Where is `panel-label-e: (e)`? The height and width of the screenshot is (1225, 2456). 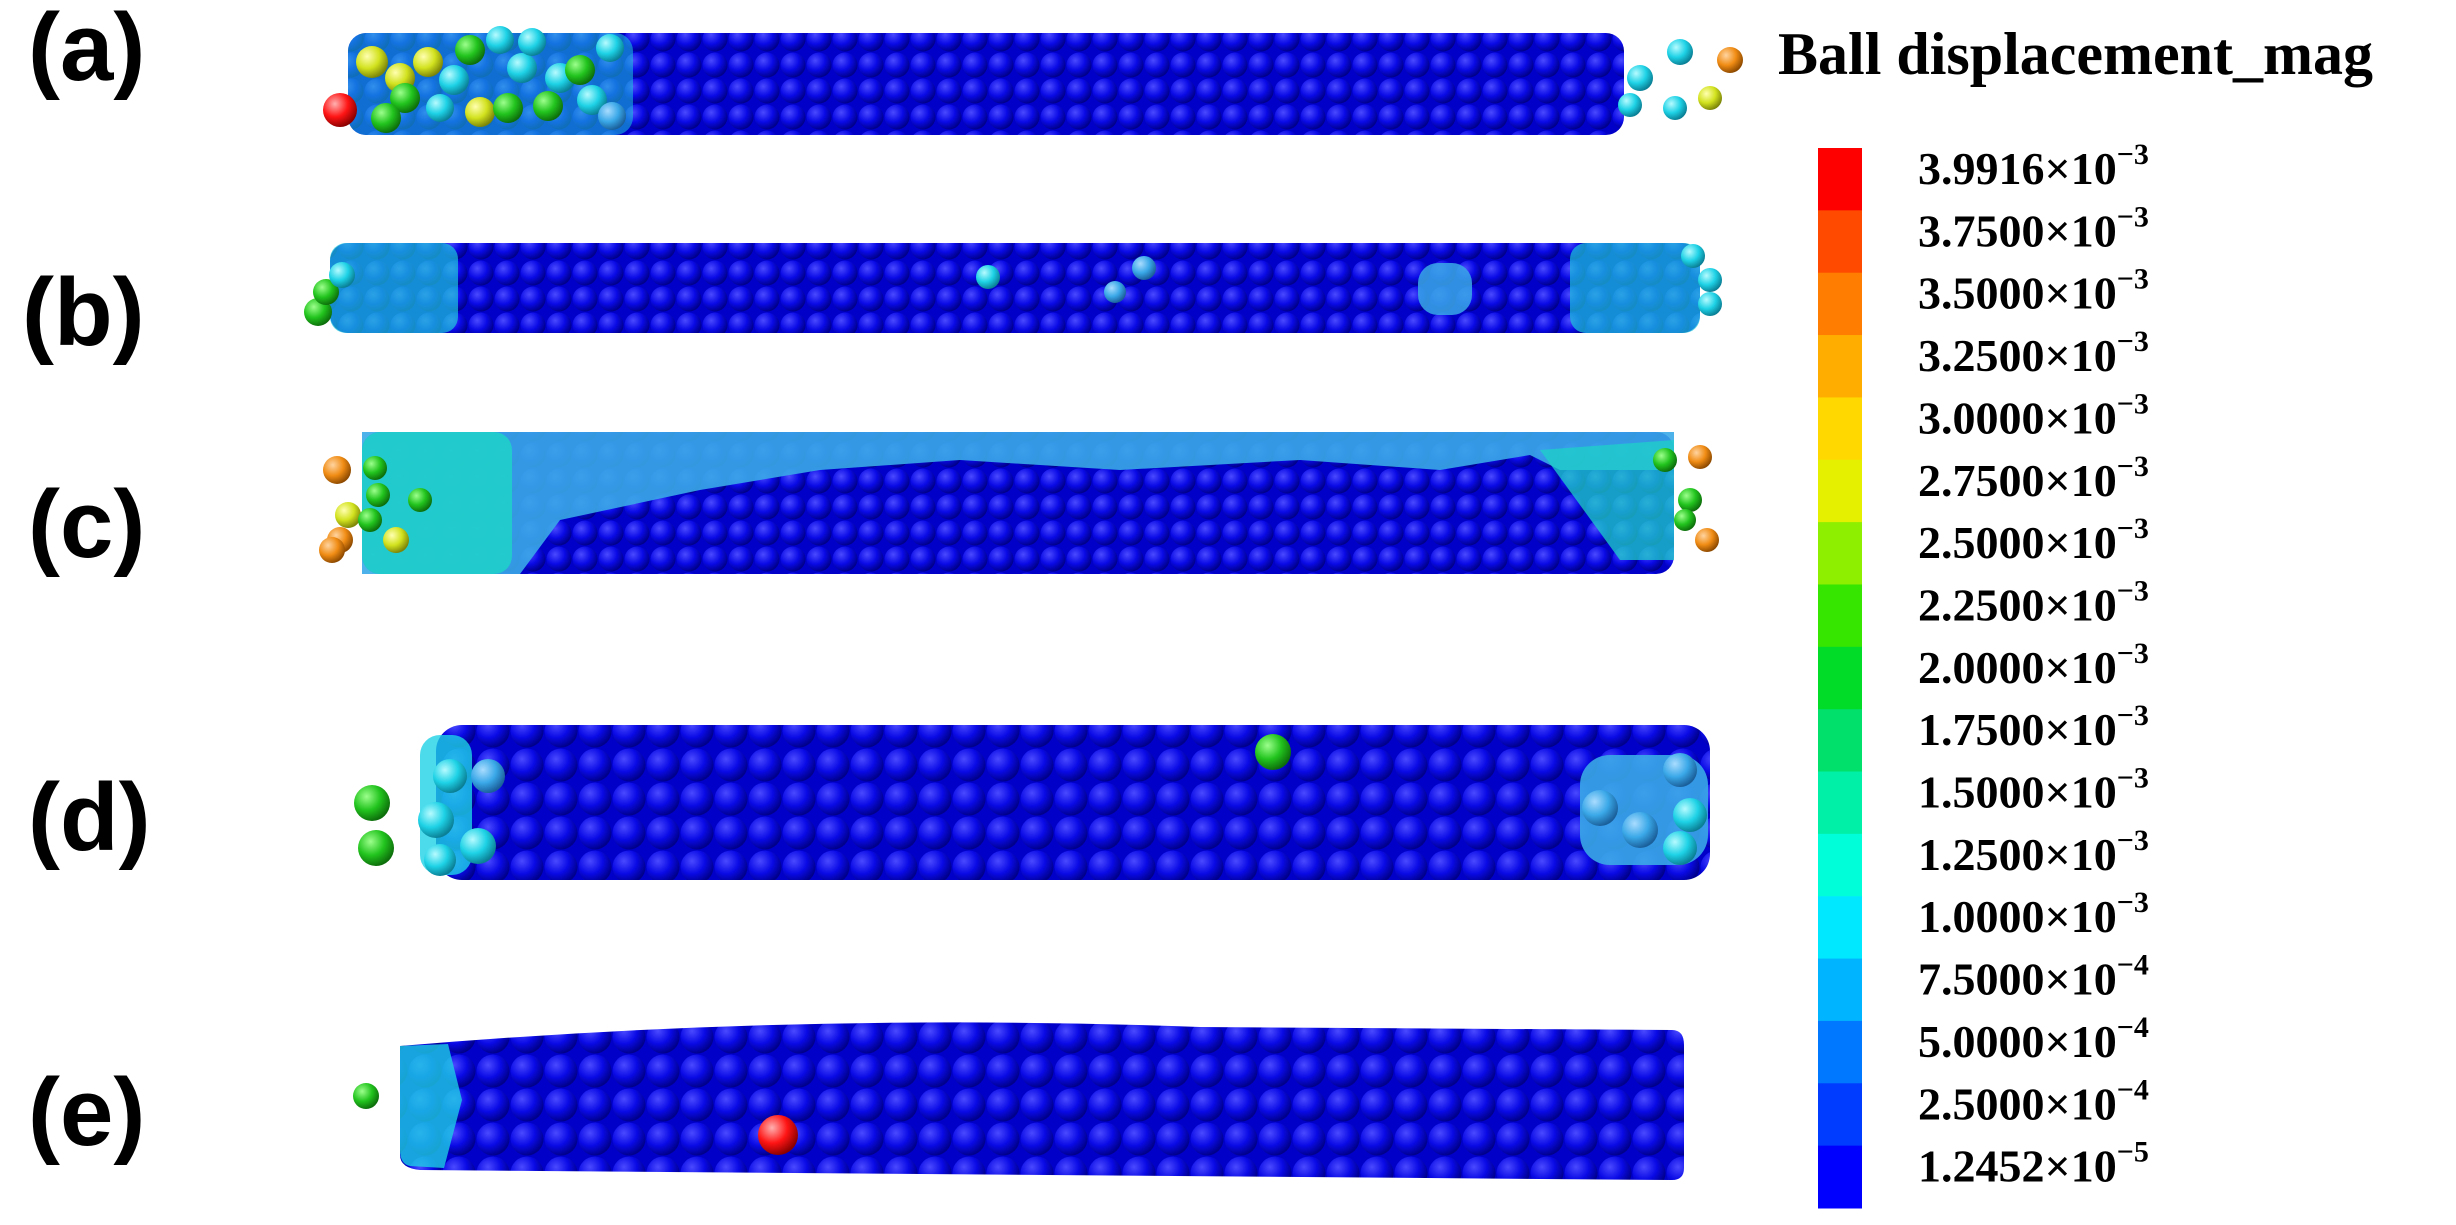 panel-label-e: (e) is located at coordinates (86, 1112).